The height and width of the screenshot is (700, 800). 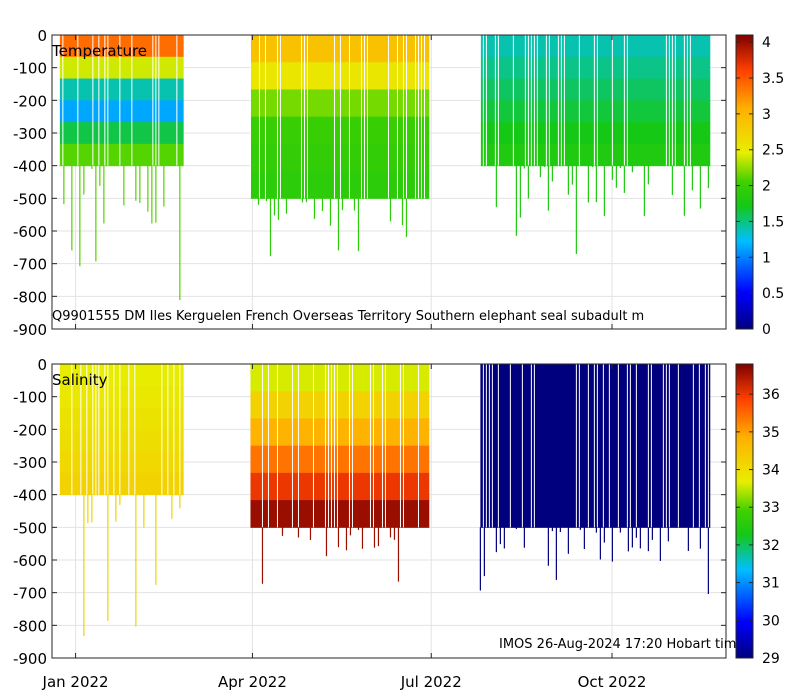 I want to click on x-tick-label: Oct 2022, so click(x=612, y=682).